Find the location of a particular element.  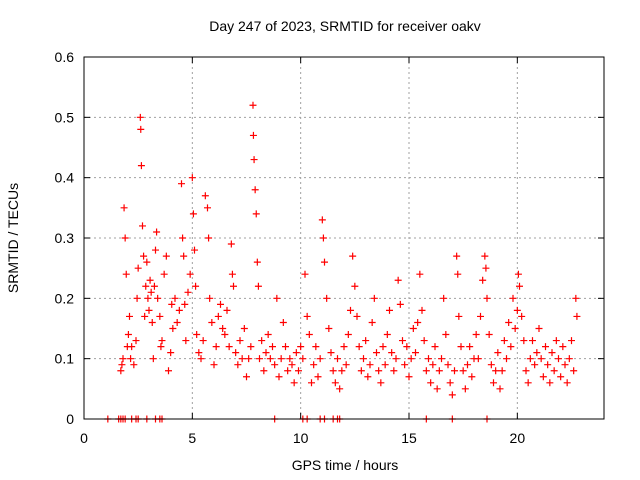

y-tick-label: 0.1 is located at coordinates (65, 359).